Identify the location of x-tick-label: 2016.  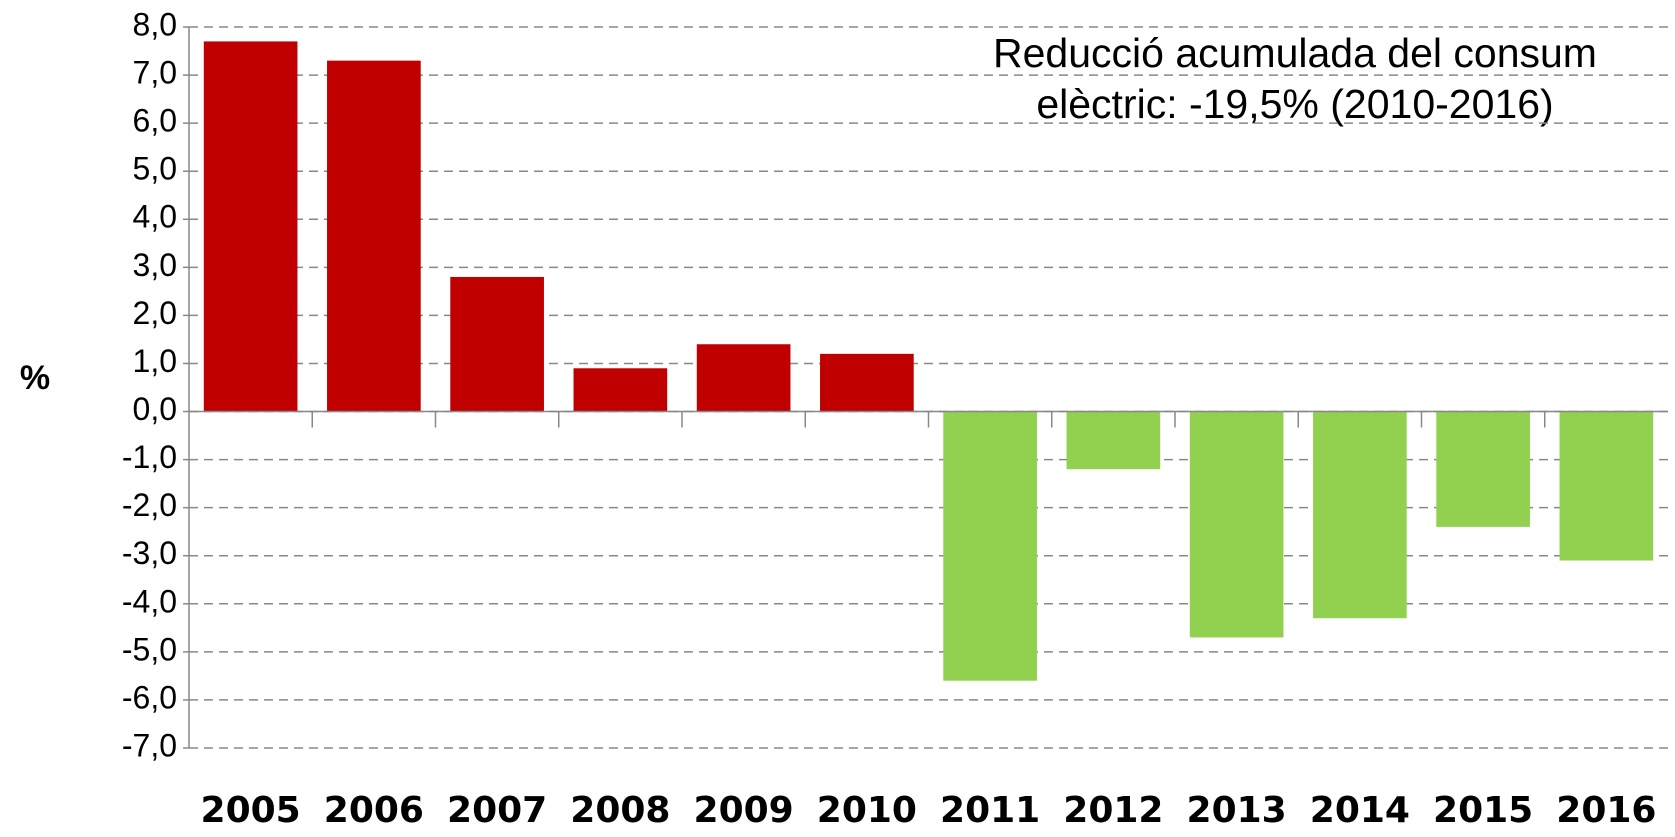
(1606, 810).